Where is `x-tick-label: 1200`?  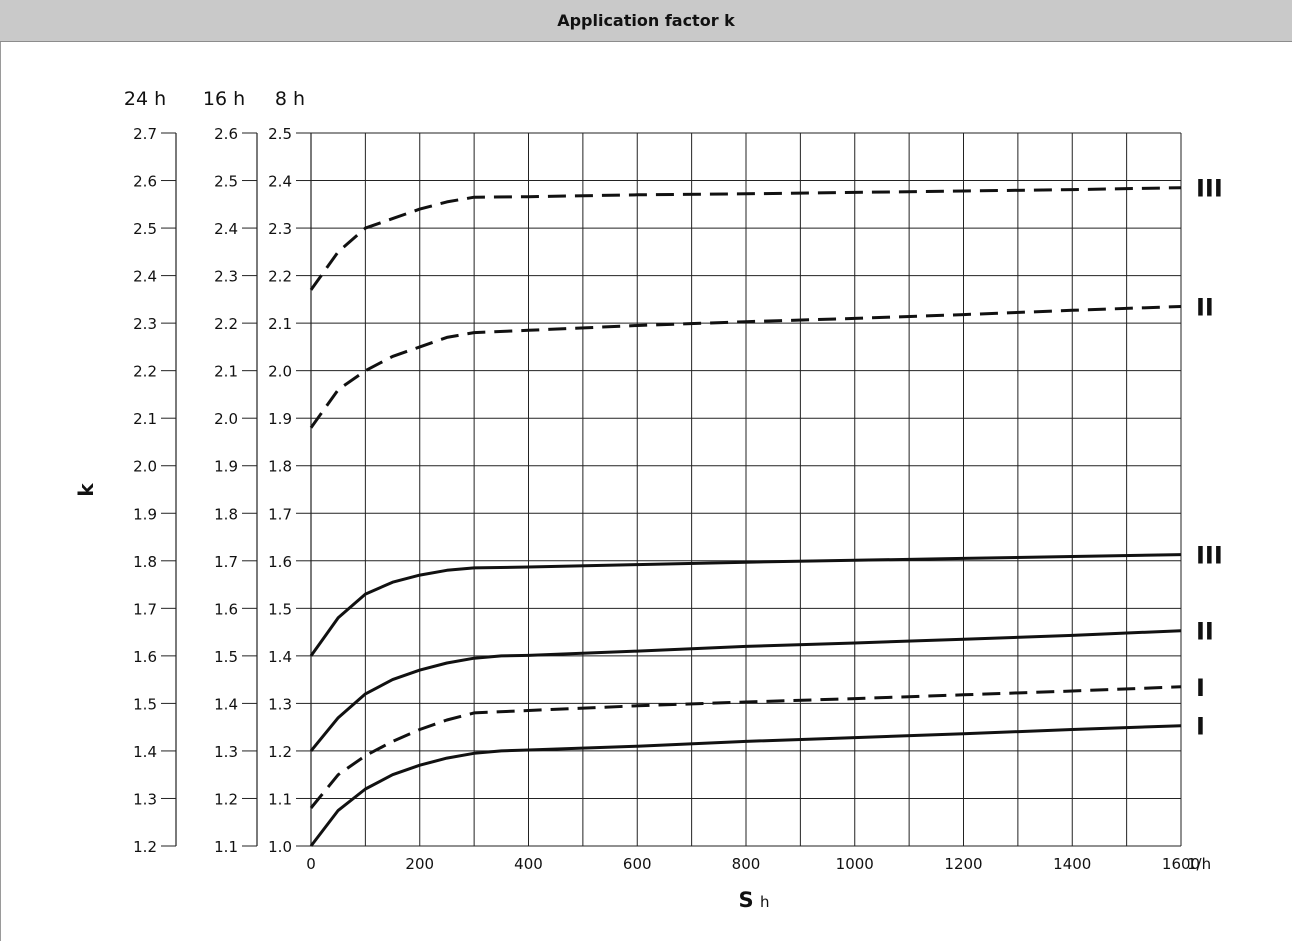 x-tick-label: 1200 is located at coordinates (963, 864).